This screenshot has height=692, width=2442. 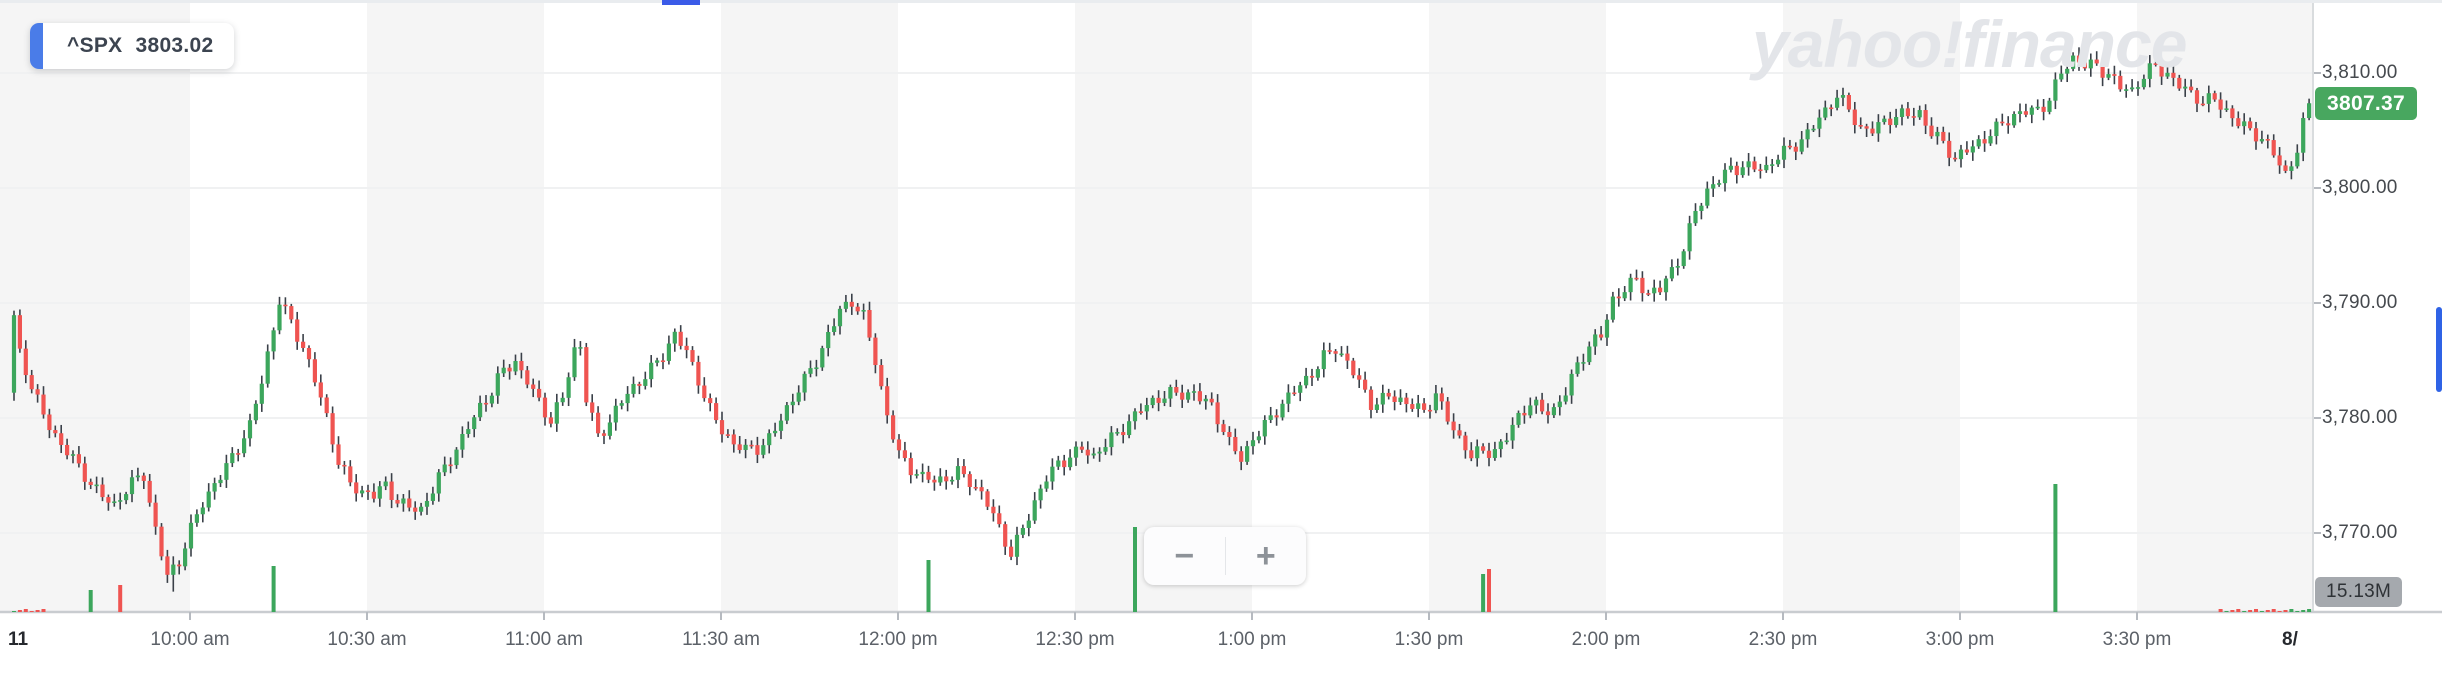 What do you see at coordinates (1266, 556) in the screenshot?
I see `zoom-in-button: +` at bounding box center [1266, 556].